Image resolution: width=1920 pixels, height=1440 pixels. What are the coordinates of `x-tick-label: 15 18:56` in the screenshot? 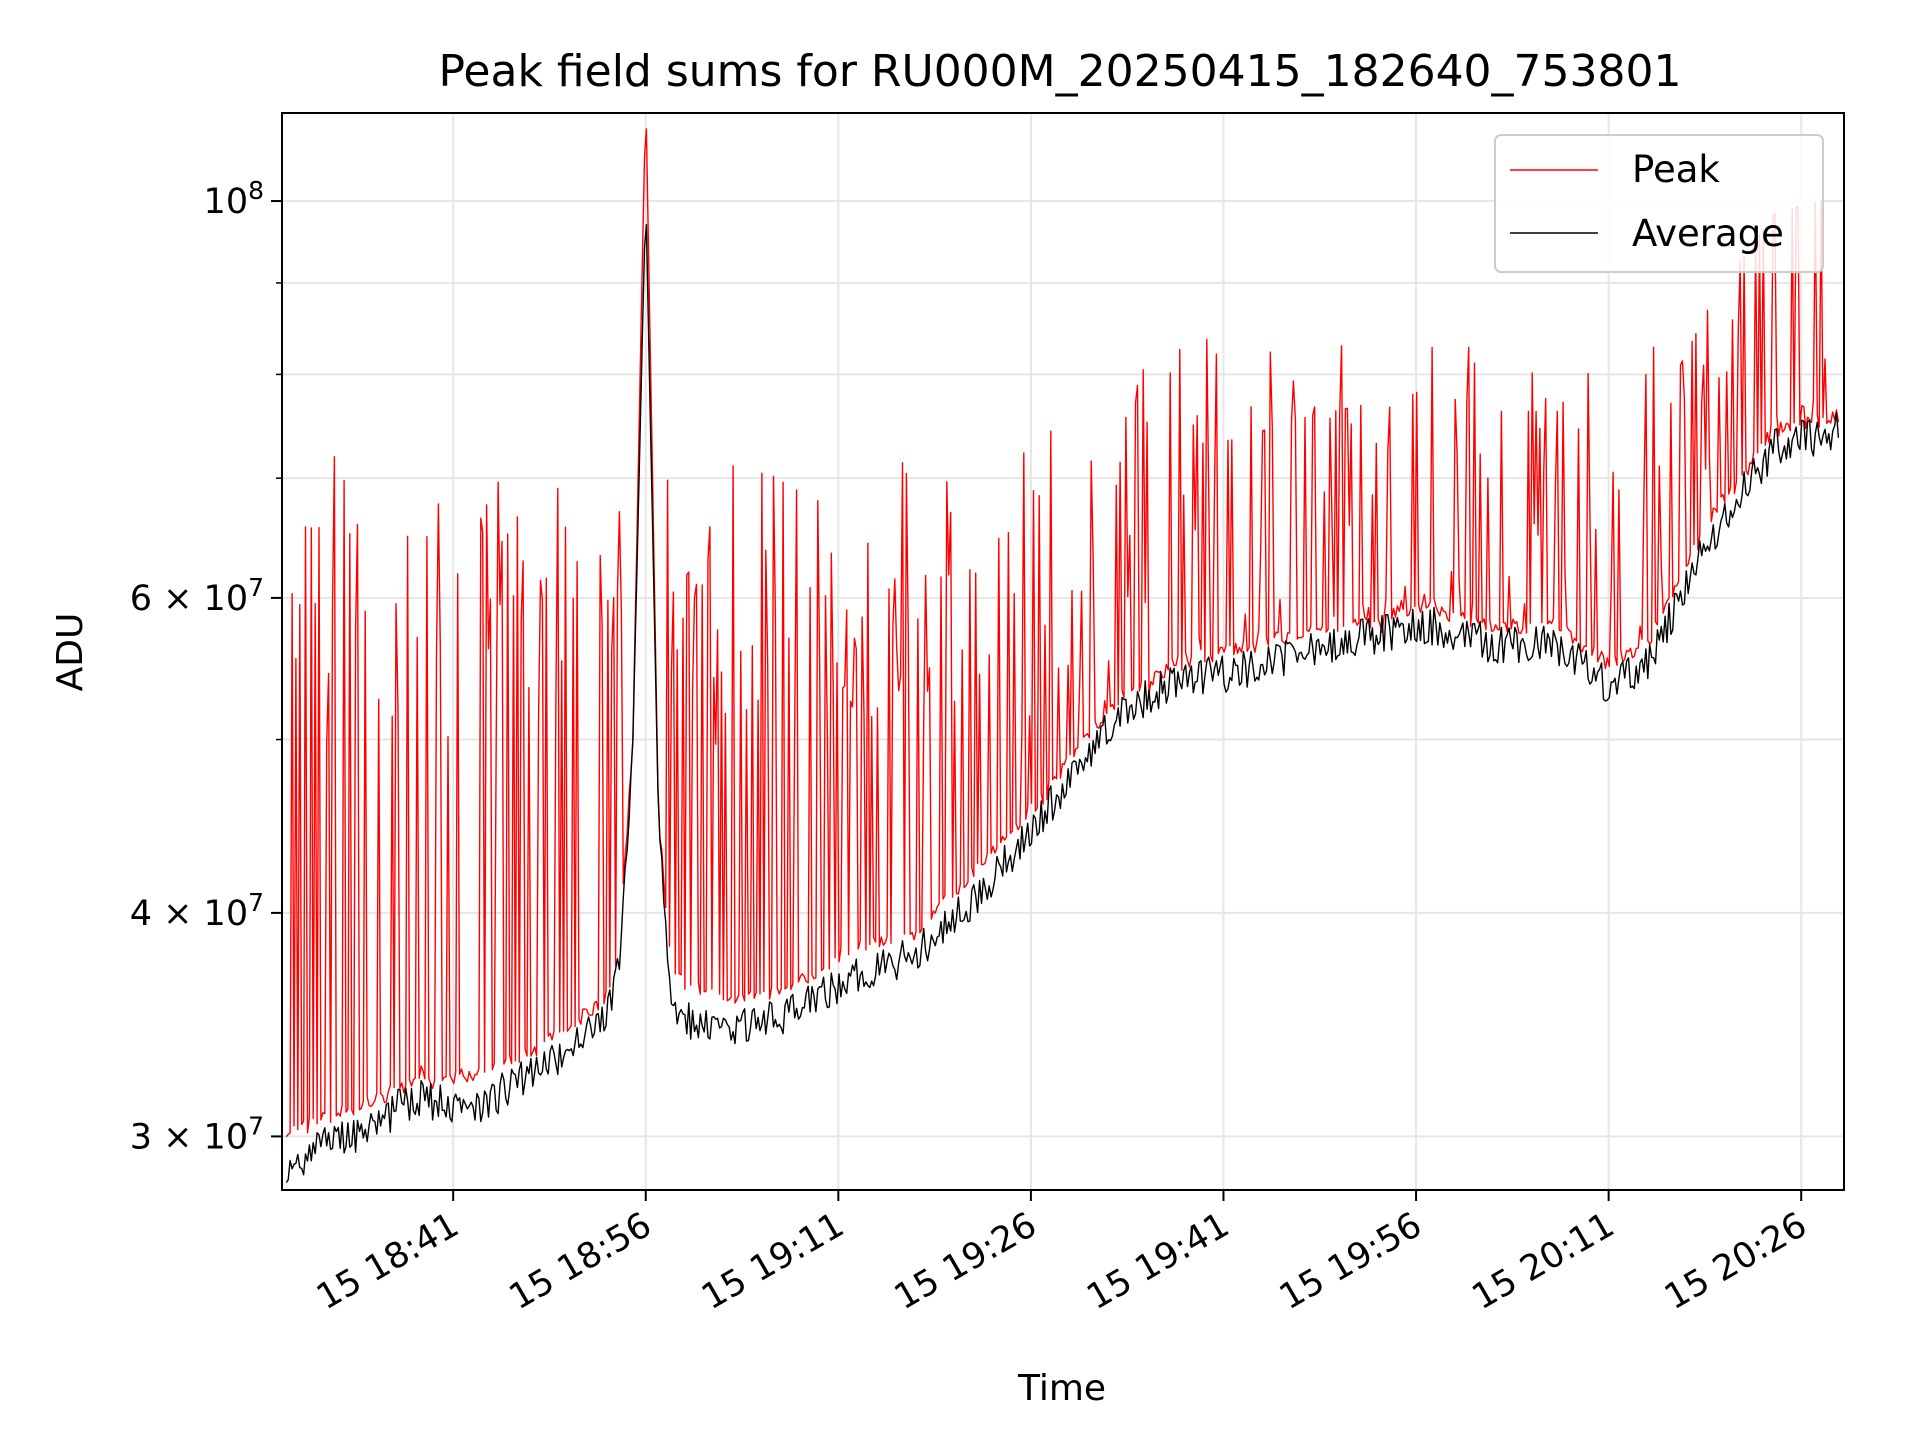 It's located at (581, 1261).